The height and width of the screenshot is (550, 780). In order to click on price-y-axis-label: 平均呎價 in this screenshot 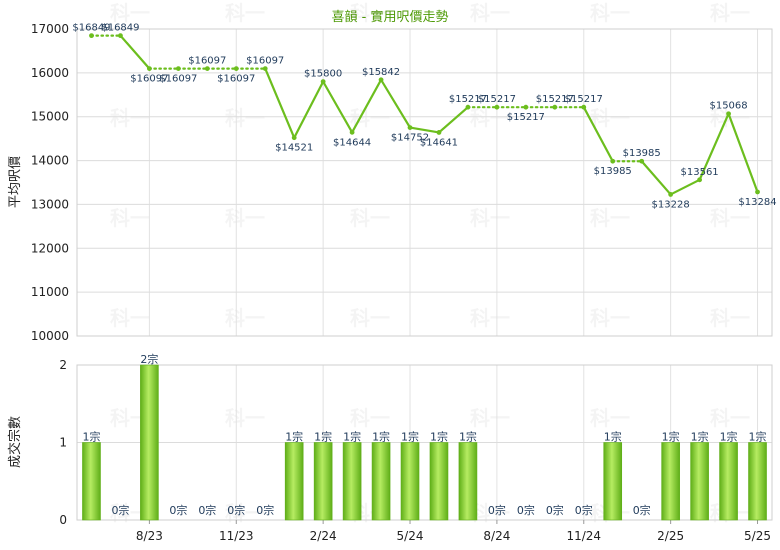, I will do `click(15, 182)`.